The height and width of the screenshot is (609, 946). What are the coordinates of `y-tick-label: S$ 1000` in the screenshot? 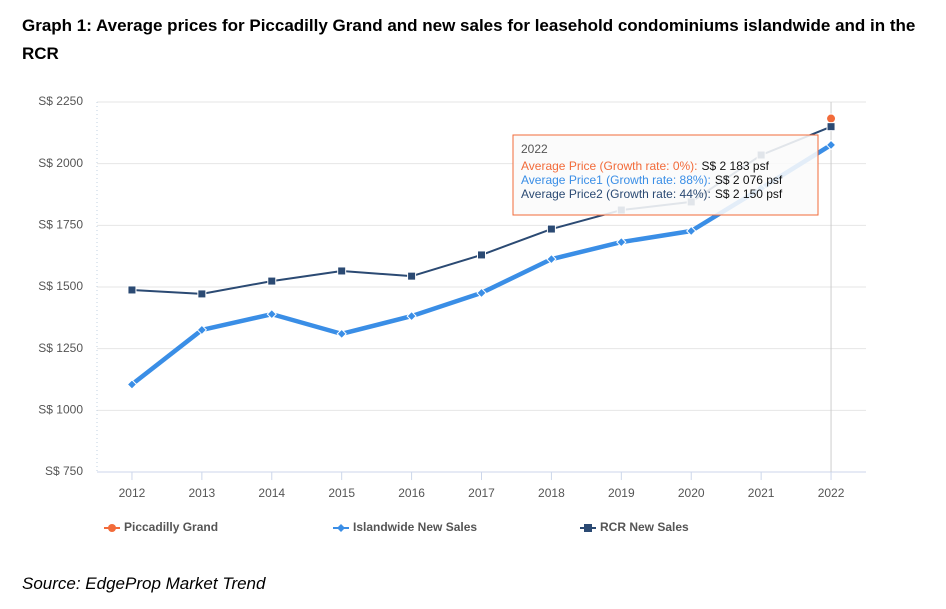 It's located at (60, 410).